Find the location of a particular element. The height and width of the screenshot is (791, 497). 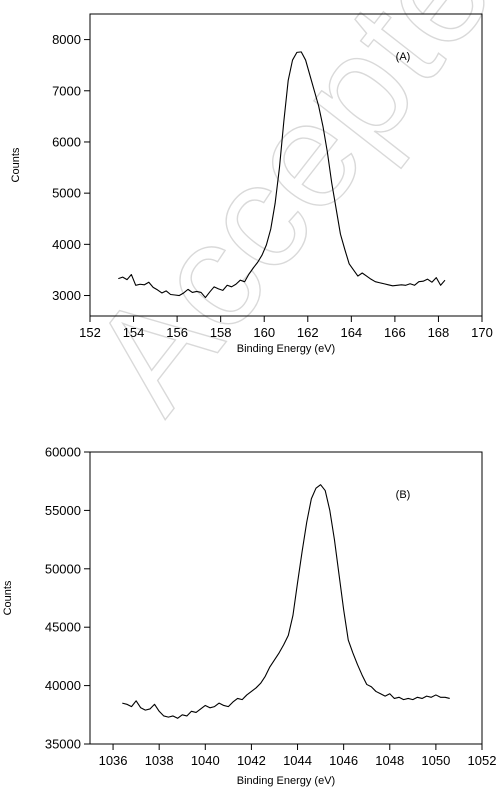

chart-a-x-tick-label-5: 162 is located at coordinates (308, 332).